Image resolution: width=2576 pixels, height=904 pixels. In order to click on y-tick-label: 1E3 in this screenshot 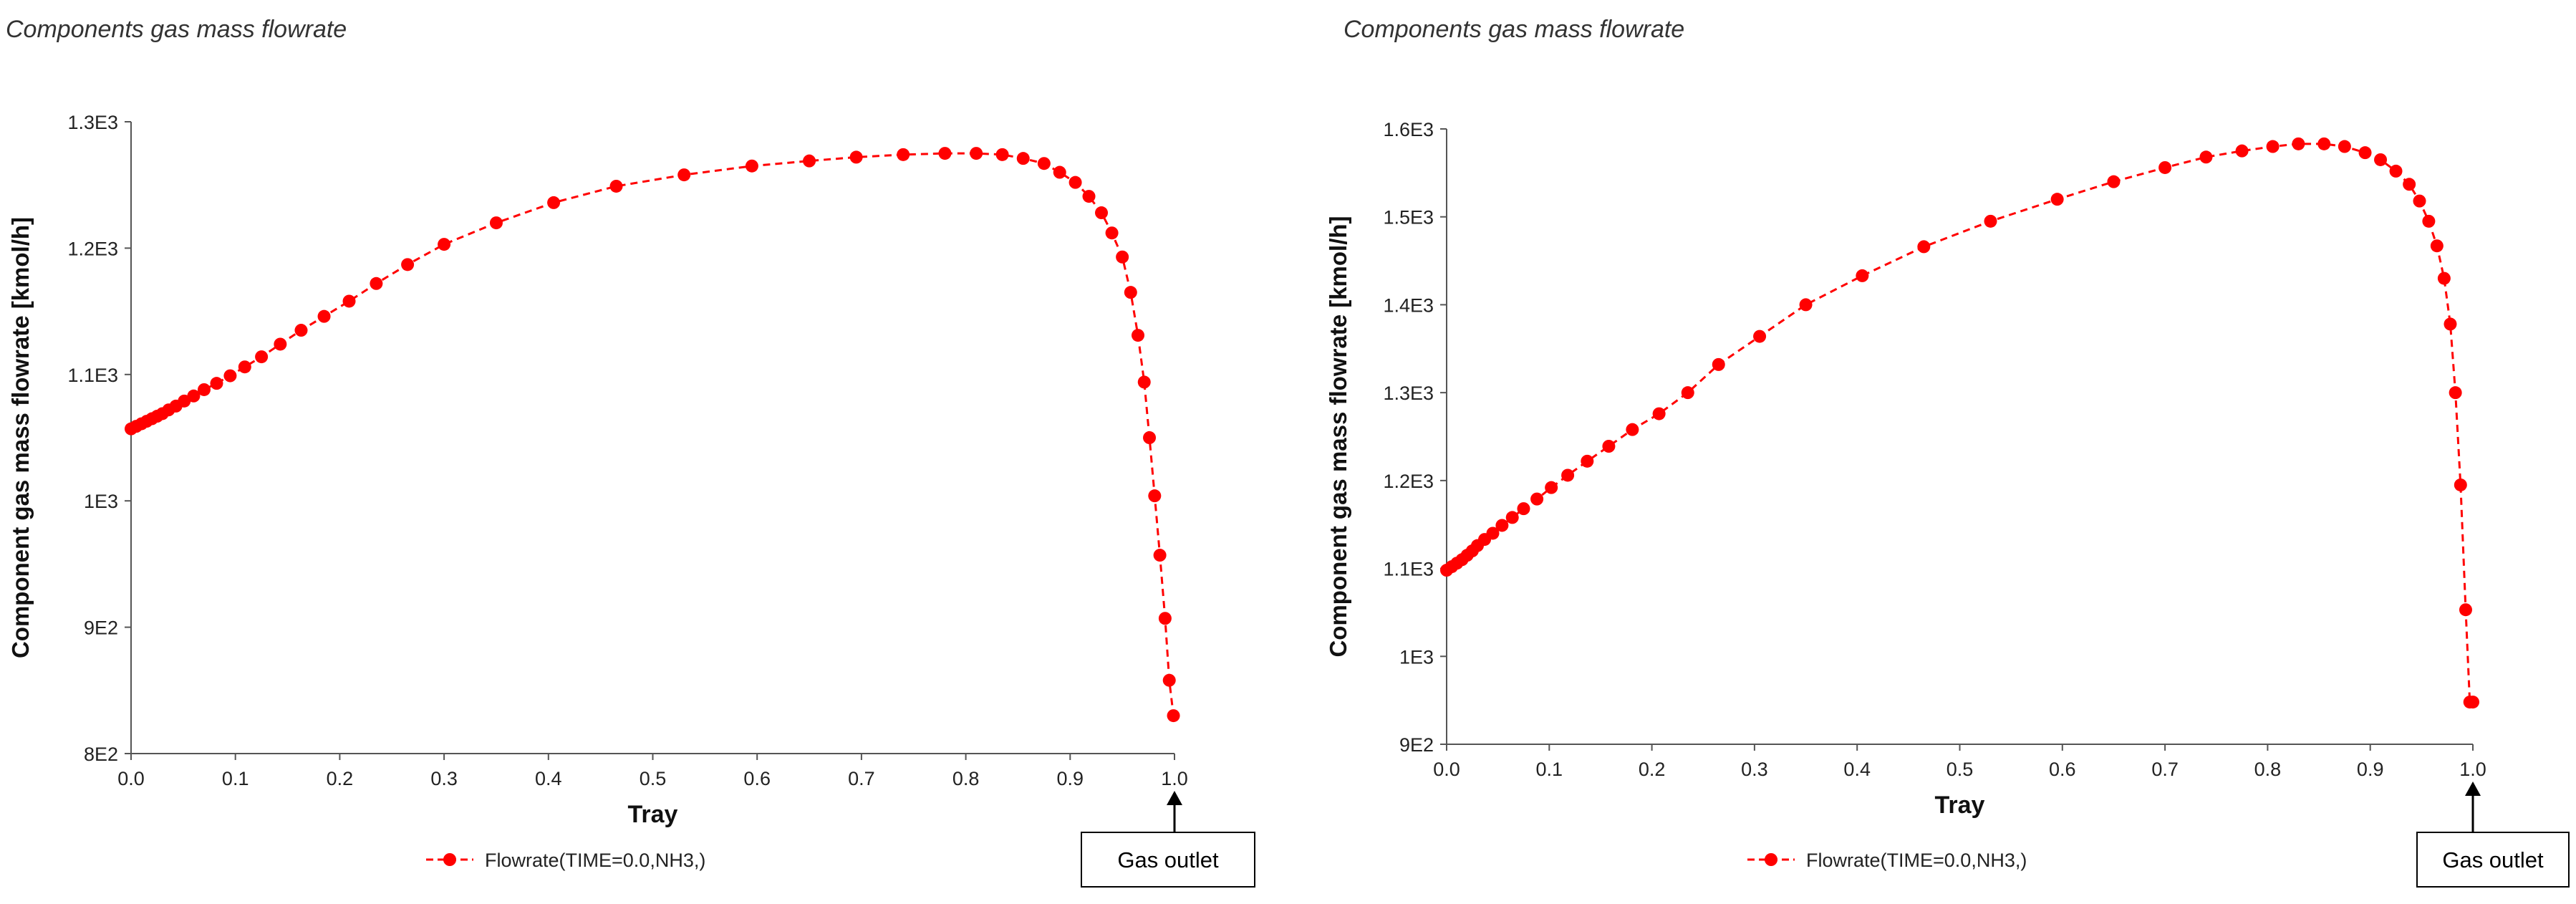, I will do `click(1416, 657)`.